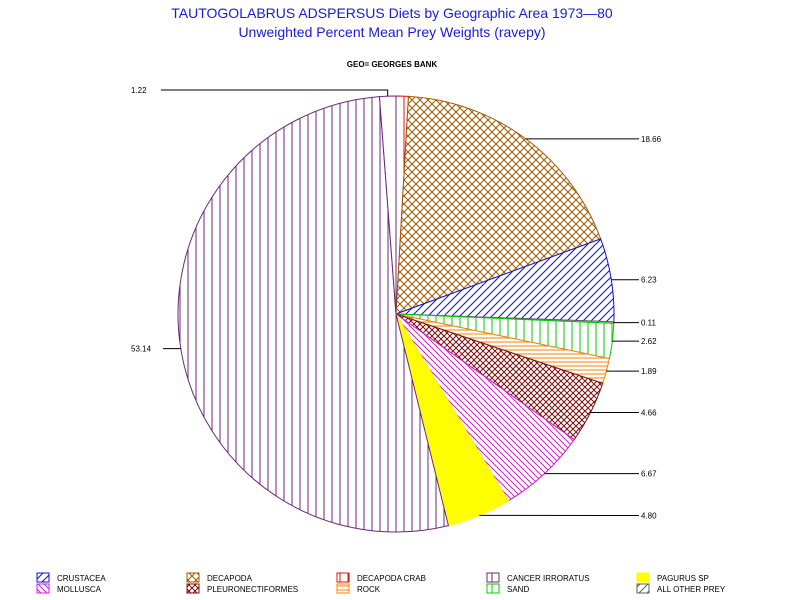 This screenshot has height=600, width=800. I want to click on legend-label: CRUSTACEA, so click(81, 578).